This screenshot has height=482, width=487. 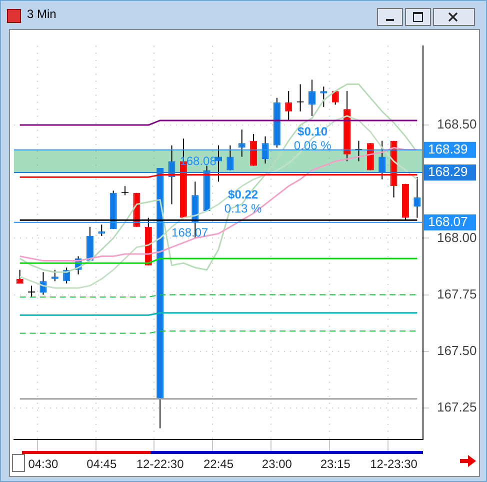 I want to click on x-tick-label: 12-22:30, so click(x=160, y=464).